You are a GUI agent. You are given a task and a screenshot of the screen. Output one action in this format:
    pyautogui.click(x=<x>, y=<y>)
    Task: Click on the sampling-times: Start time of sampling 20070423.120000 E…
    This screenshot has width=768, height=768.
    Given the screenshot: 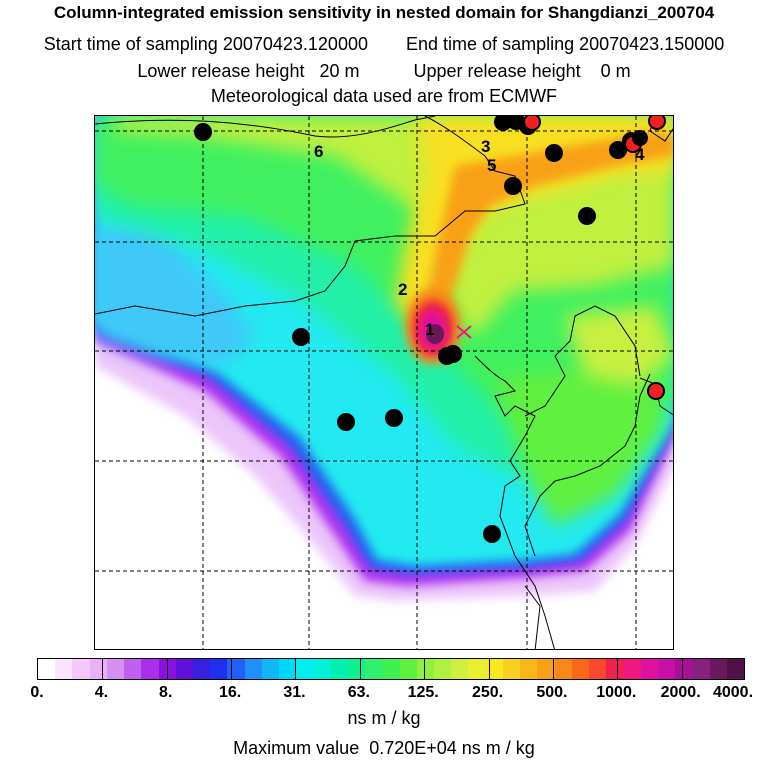 What is the action you would take?
    pyautogui.click(x=384, y=44)
    